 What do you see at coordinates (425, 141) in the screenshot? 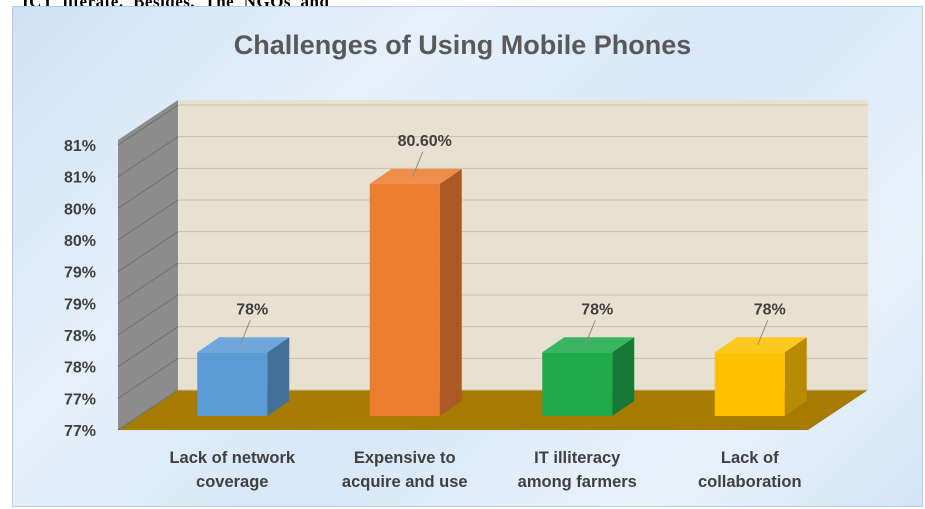
I see `data-label: 80.60%` at bounding box center [425, 141].